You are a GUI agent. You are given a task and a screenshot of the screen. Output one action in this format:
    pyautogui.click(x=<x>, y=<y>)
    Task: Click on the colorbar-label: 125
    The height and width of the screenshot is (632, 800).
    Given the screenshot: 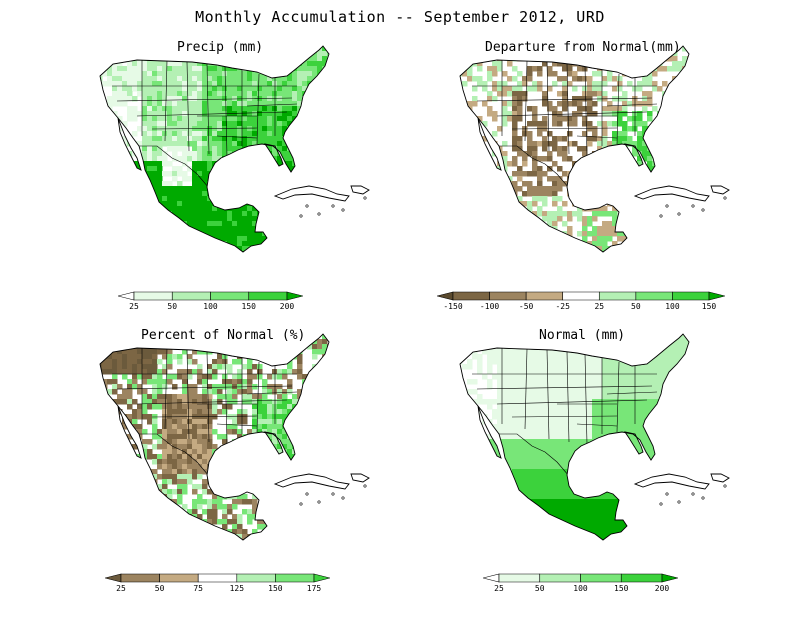 What is the action you would take?
    pyautogui.click(x=237, y=588)
    